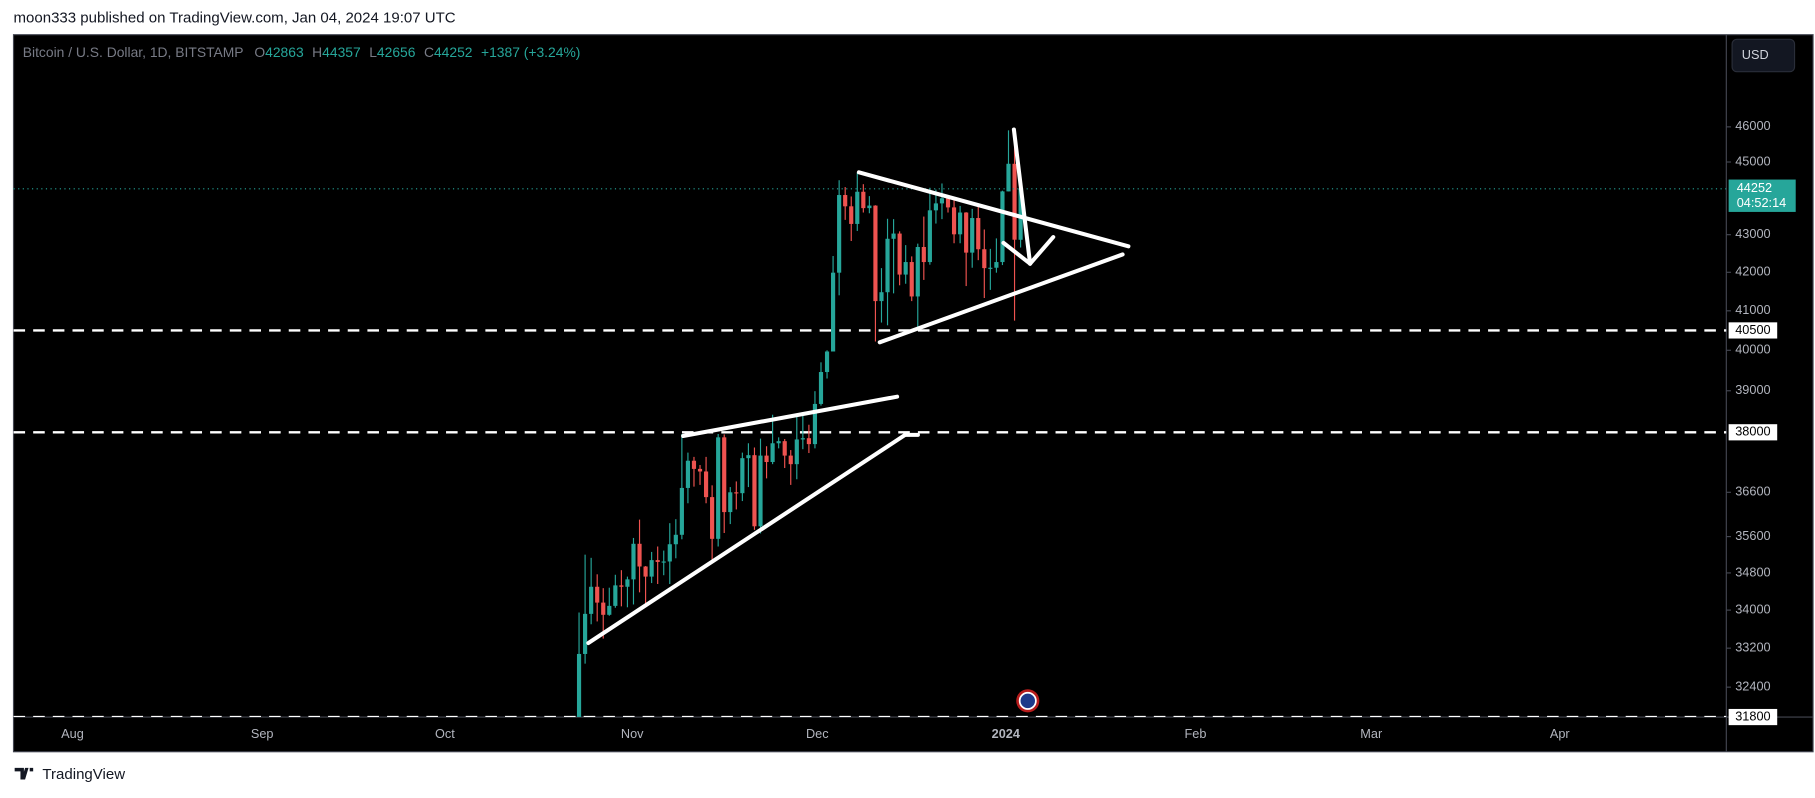  What do you see at coordinates (1752, 491) in the screenshot?
I see `y-tick-label: 36600` at bounding box center [1752, 491].